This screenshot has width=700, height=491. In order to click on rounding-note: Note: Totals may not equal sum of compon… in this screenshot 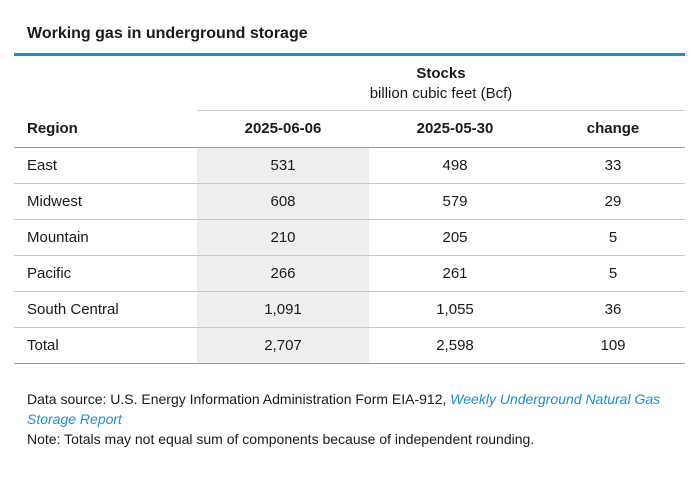, I will do `click(281, 439)`.